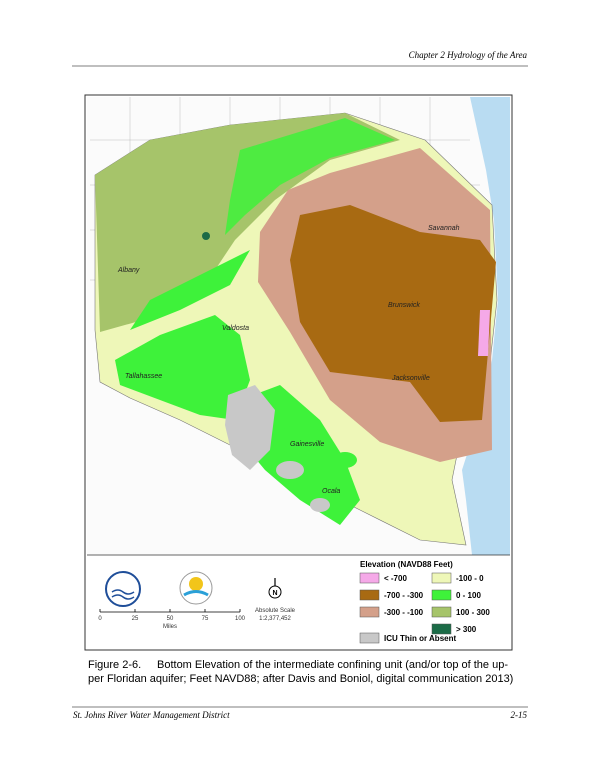 The height and width of the screenshot is (777, 600). What do you see at coordinates (170, 619) in the screenshot?
I see `scale-label: 50` at bounding box center [170, 619].